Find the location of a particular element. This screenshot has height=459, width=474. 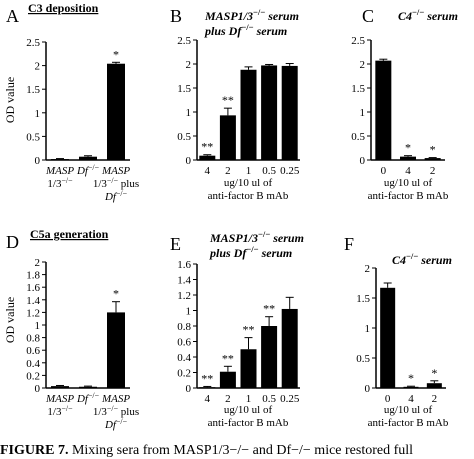

x-tick-label: 1 is located at coordinates (249, 399).